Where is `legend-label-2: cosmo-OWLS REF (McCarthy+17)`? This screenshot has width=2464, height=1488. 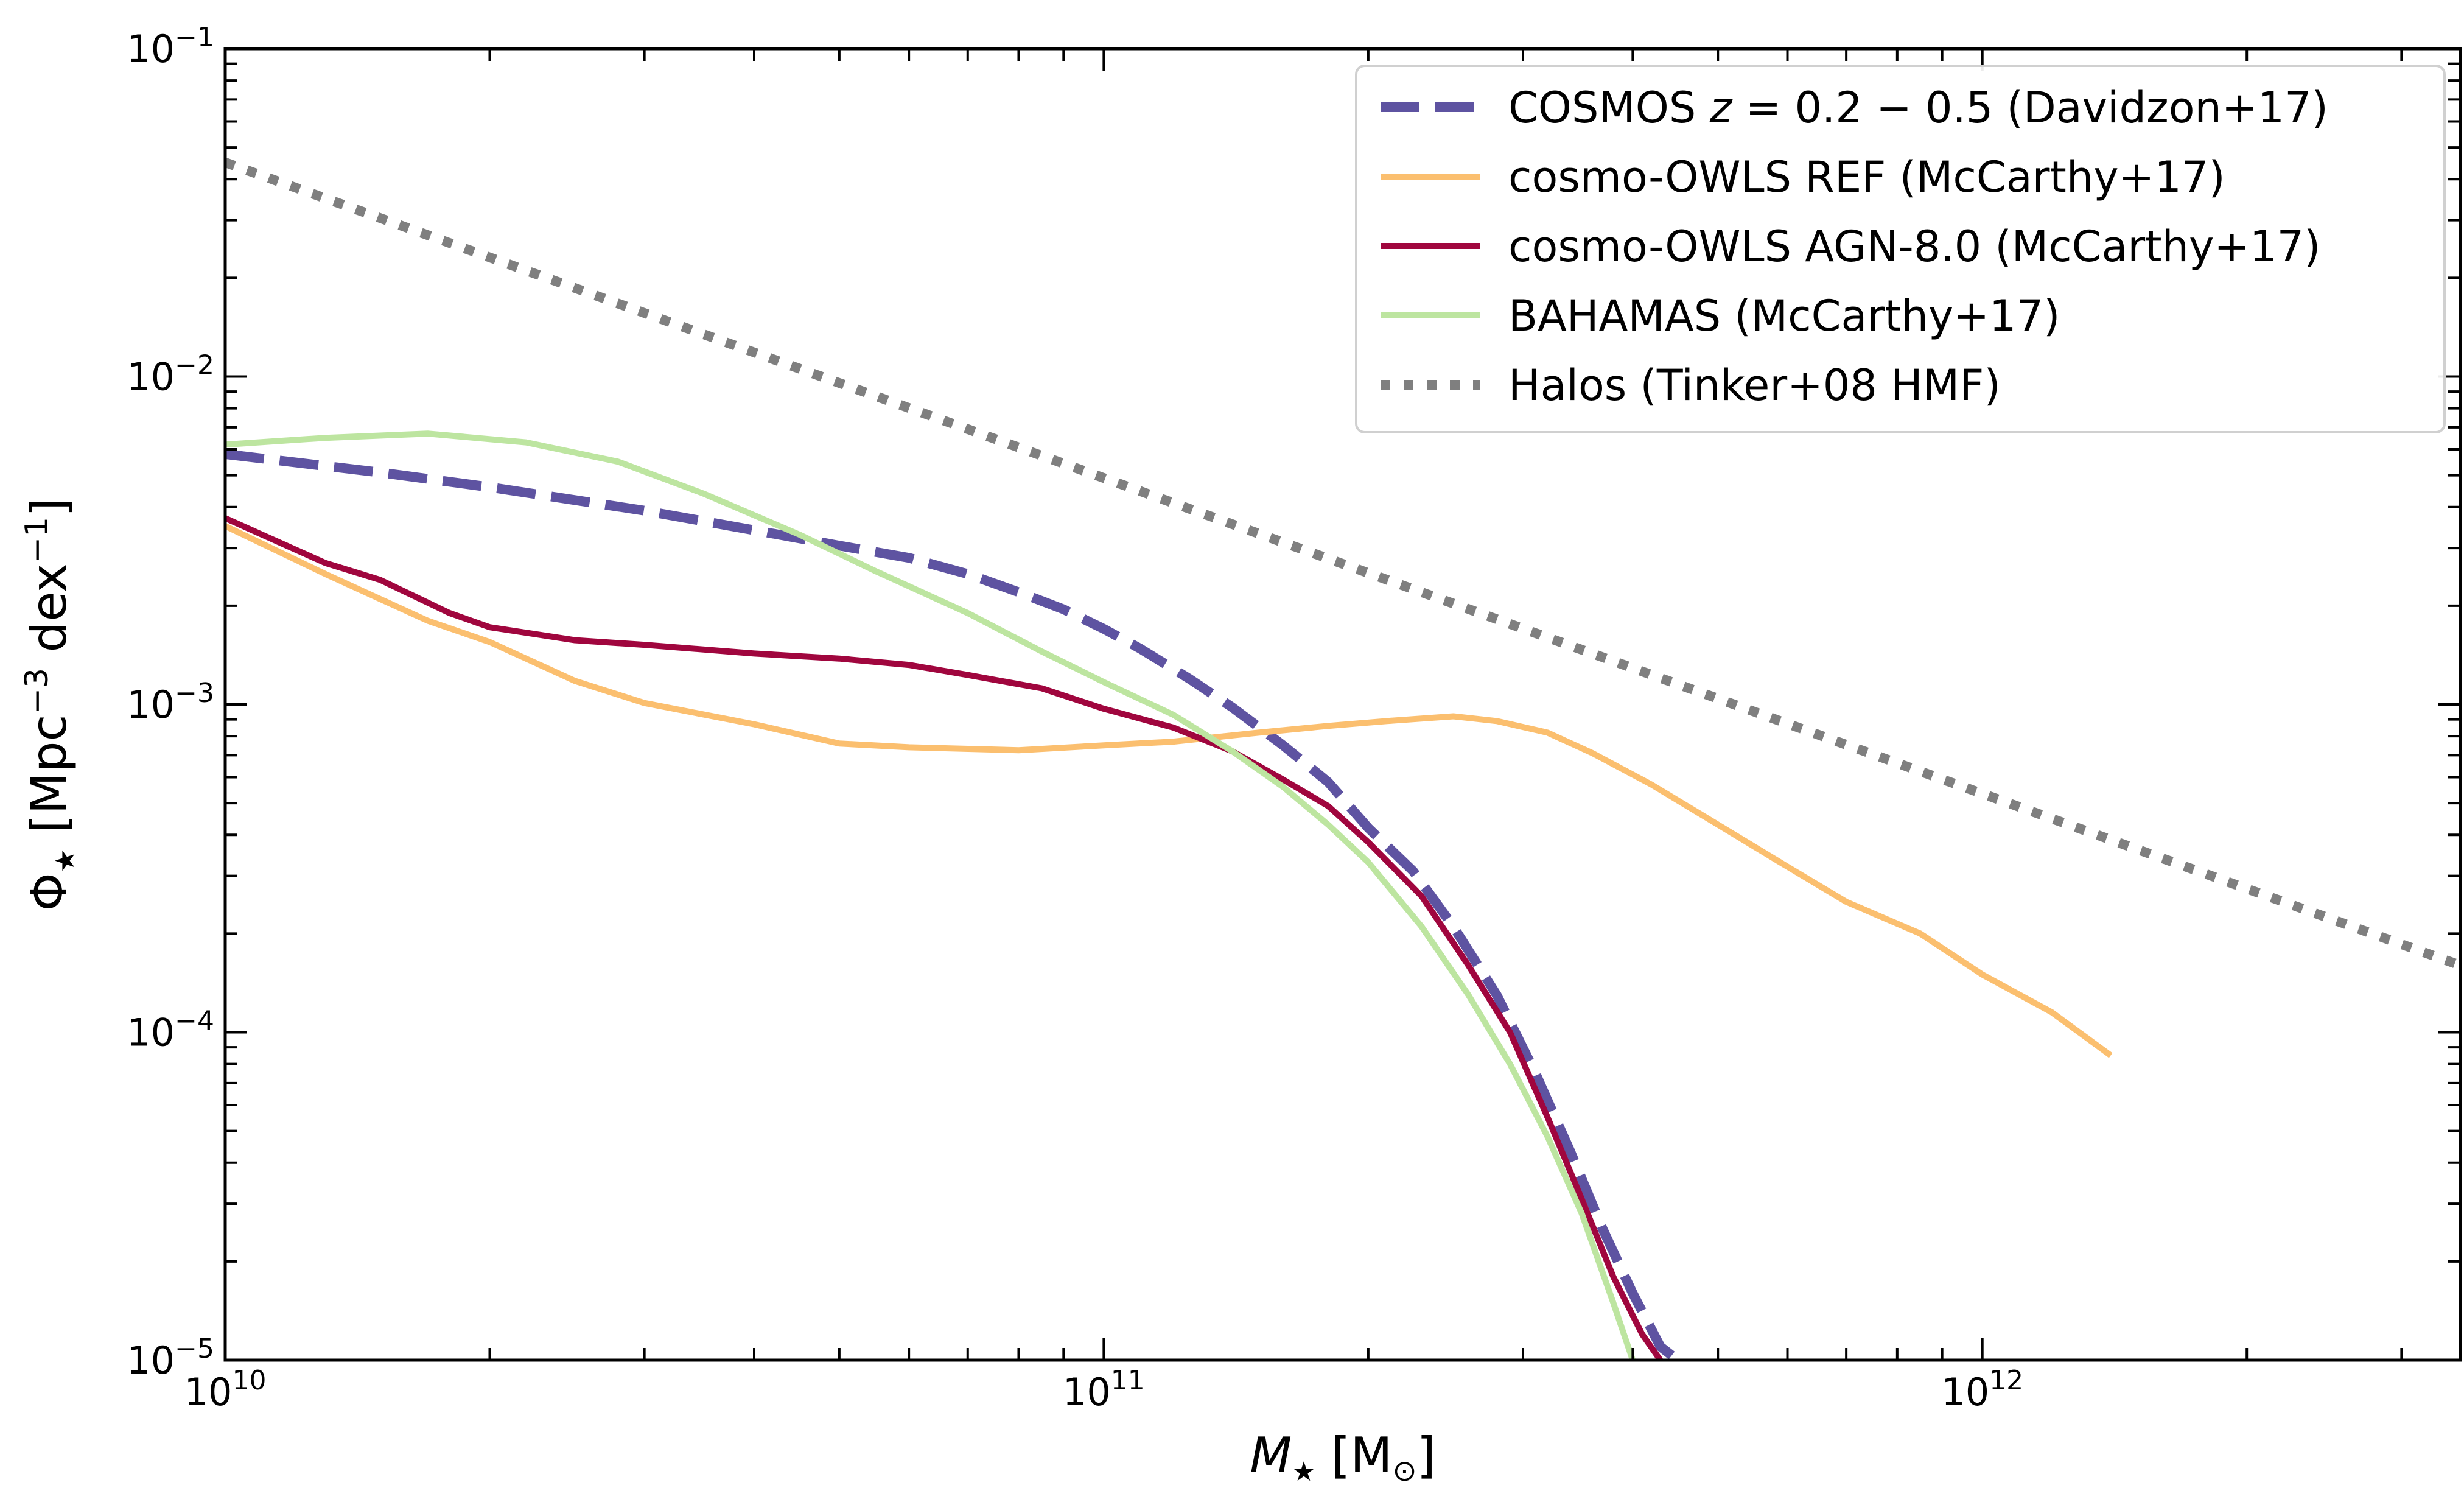 legend-label-2: cosmo-OWLS REF (McCarthy+17) is located at coordinates (1866, 177).